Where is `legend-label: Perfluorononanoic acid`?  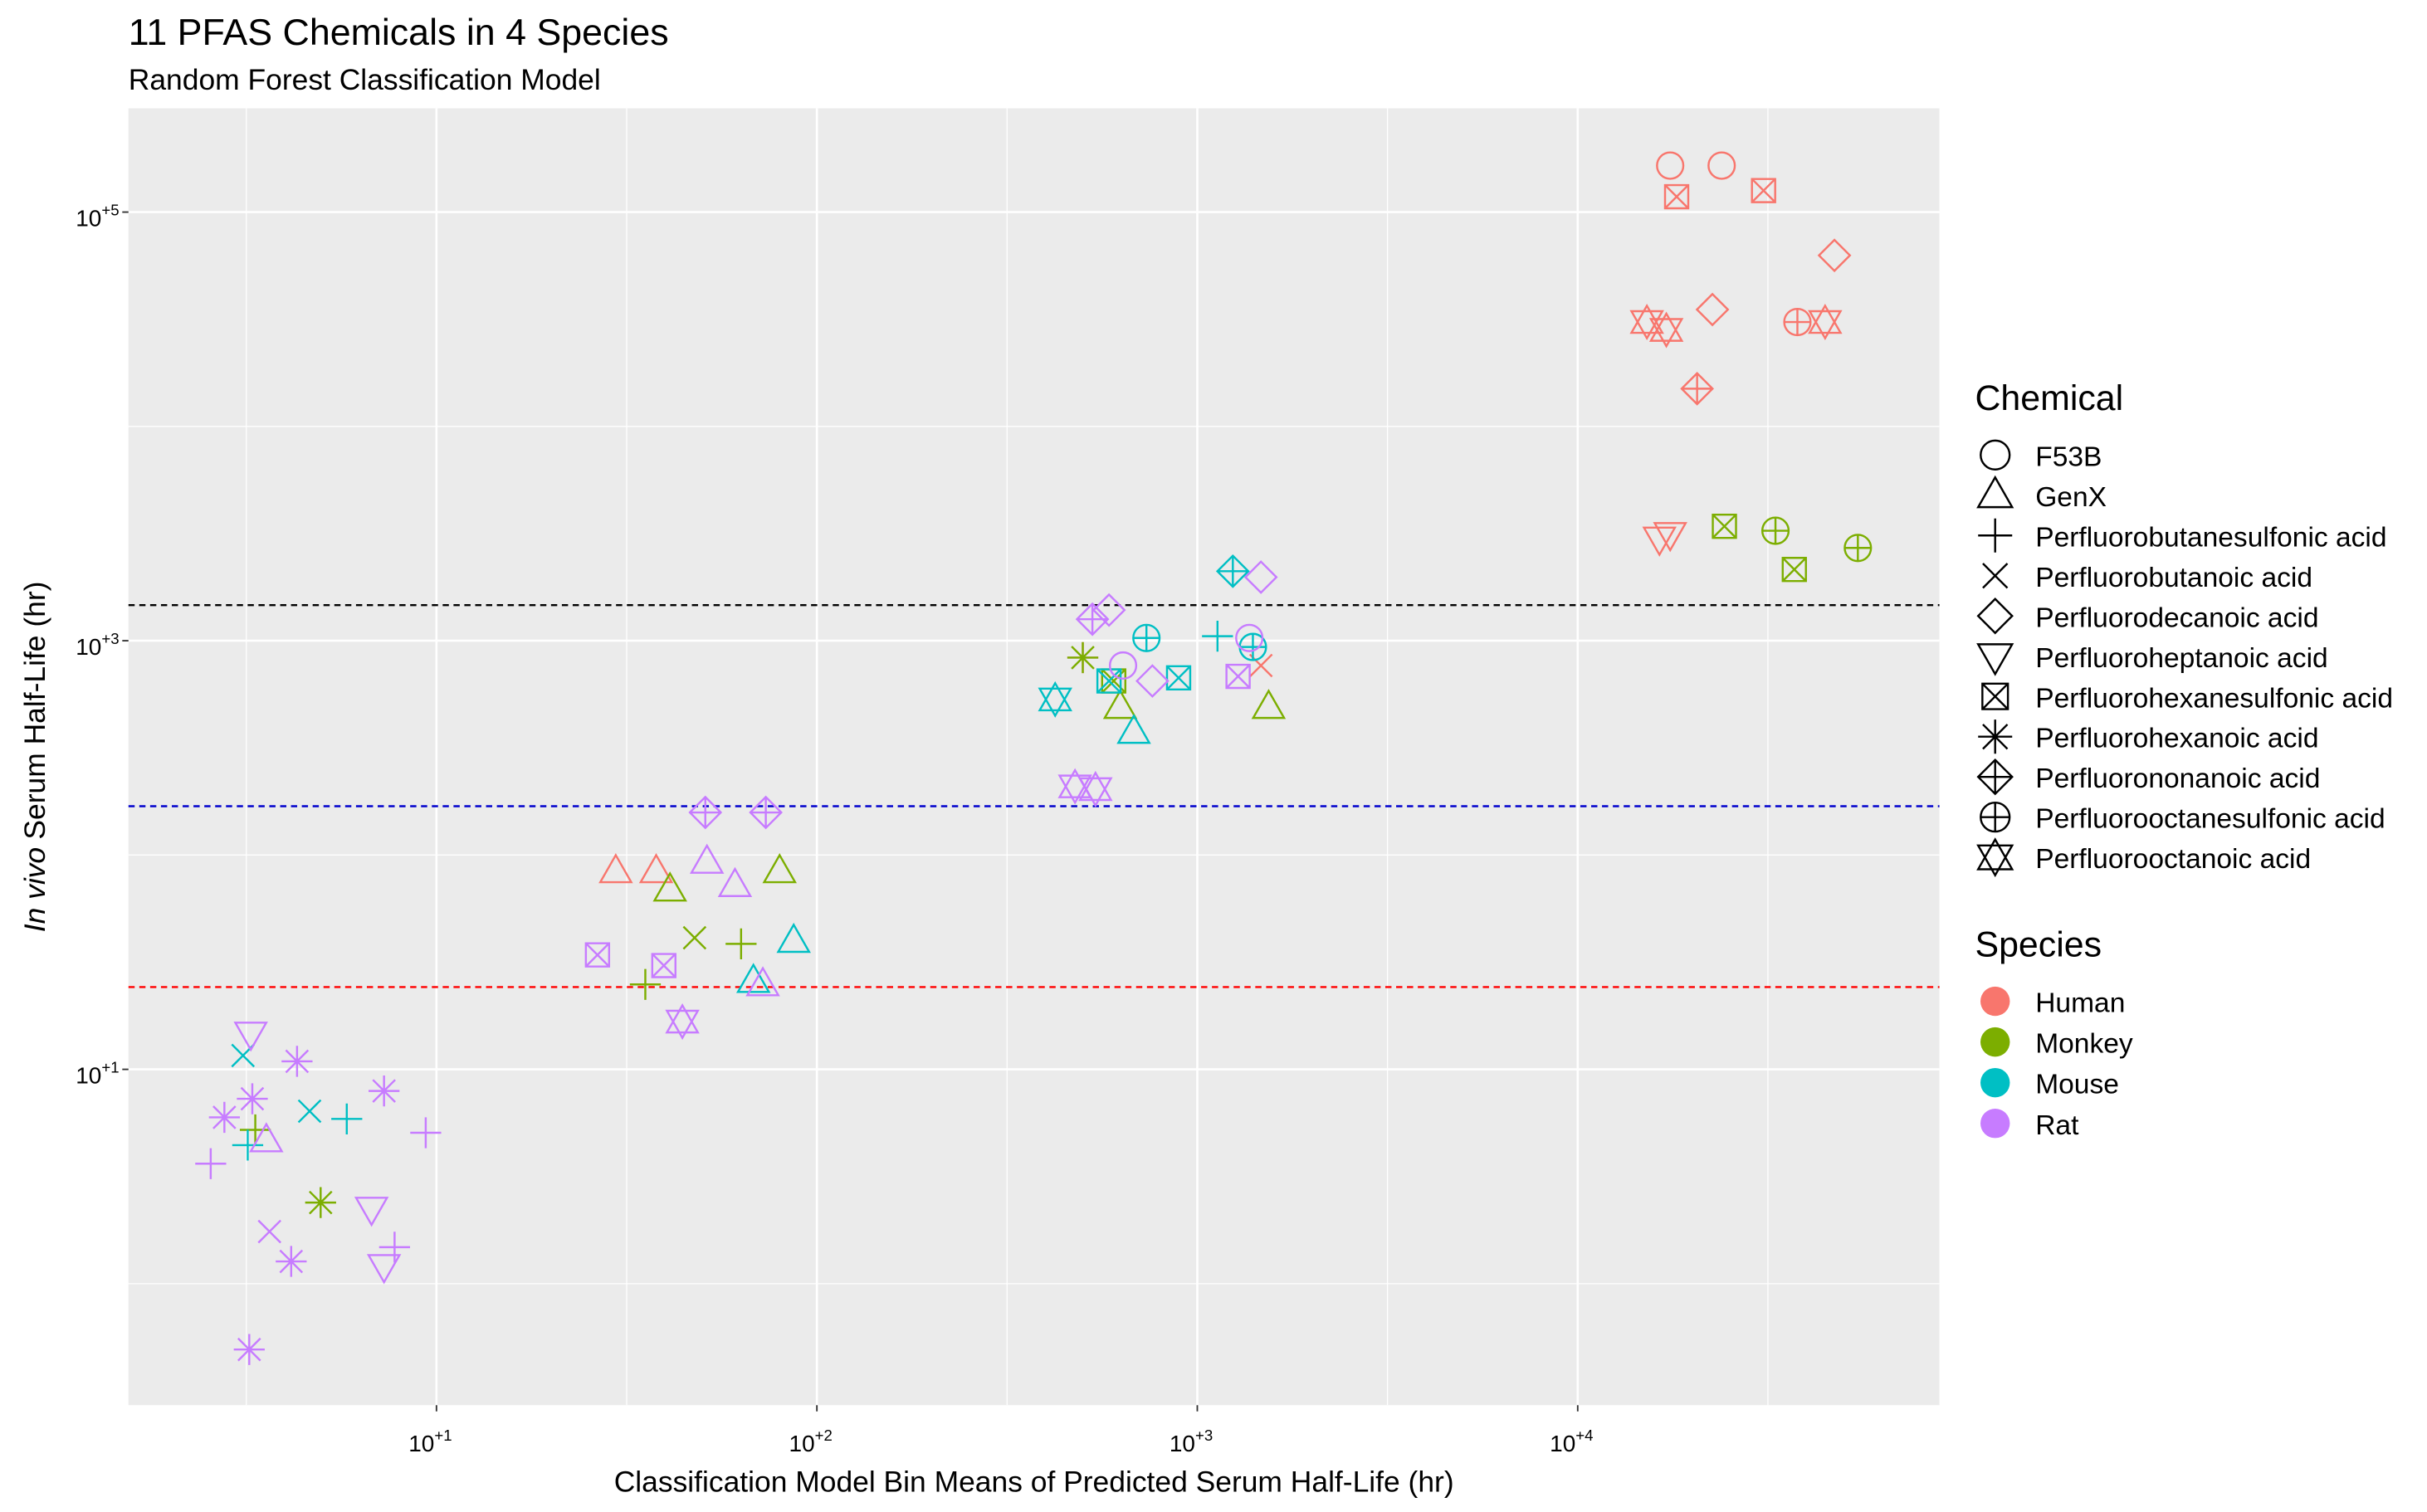
legend-label: Perfluorononanoic acid is located at coordinates (2178, 778).